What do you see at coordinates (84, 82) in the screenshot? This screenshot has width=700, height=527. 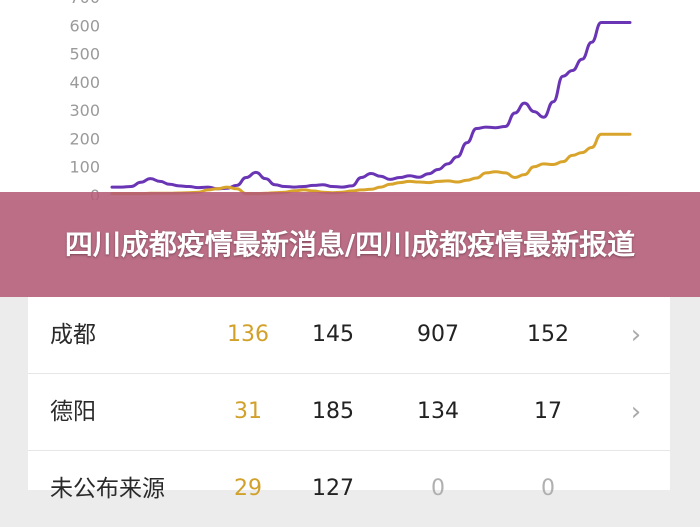 I see `y-tick-label: 400` at bounding box center [84, 82].